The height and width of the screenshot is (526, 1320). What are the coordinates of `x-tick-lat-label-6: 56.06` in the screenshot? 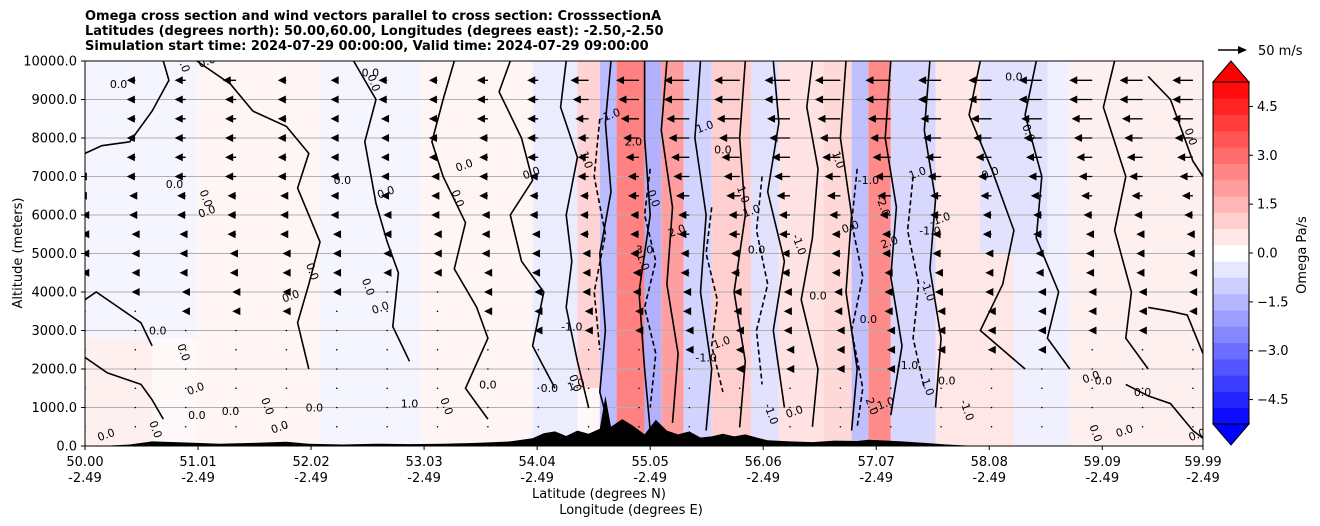 It's located at (763, 462).